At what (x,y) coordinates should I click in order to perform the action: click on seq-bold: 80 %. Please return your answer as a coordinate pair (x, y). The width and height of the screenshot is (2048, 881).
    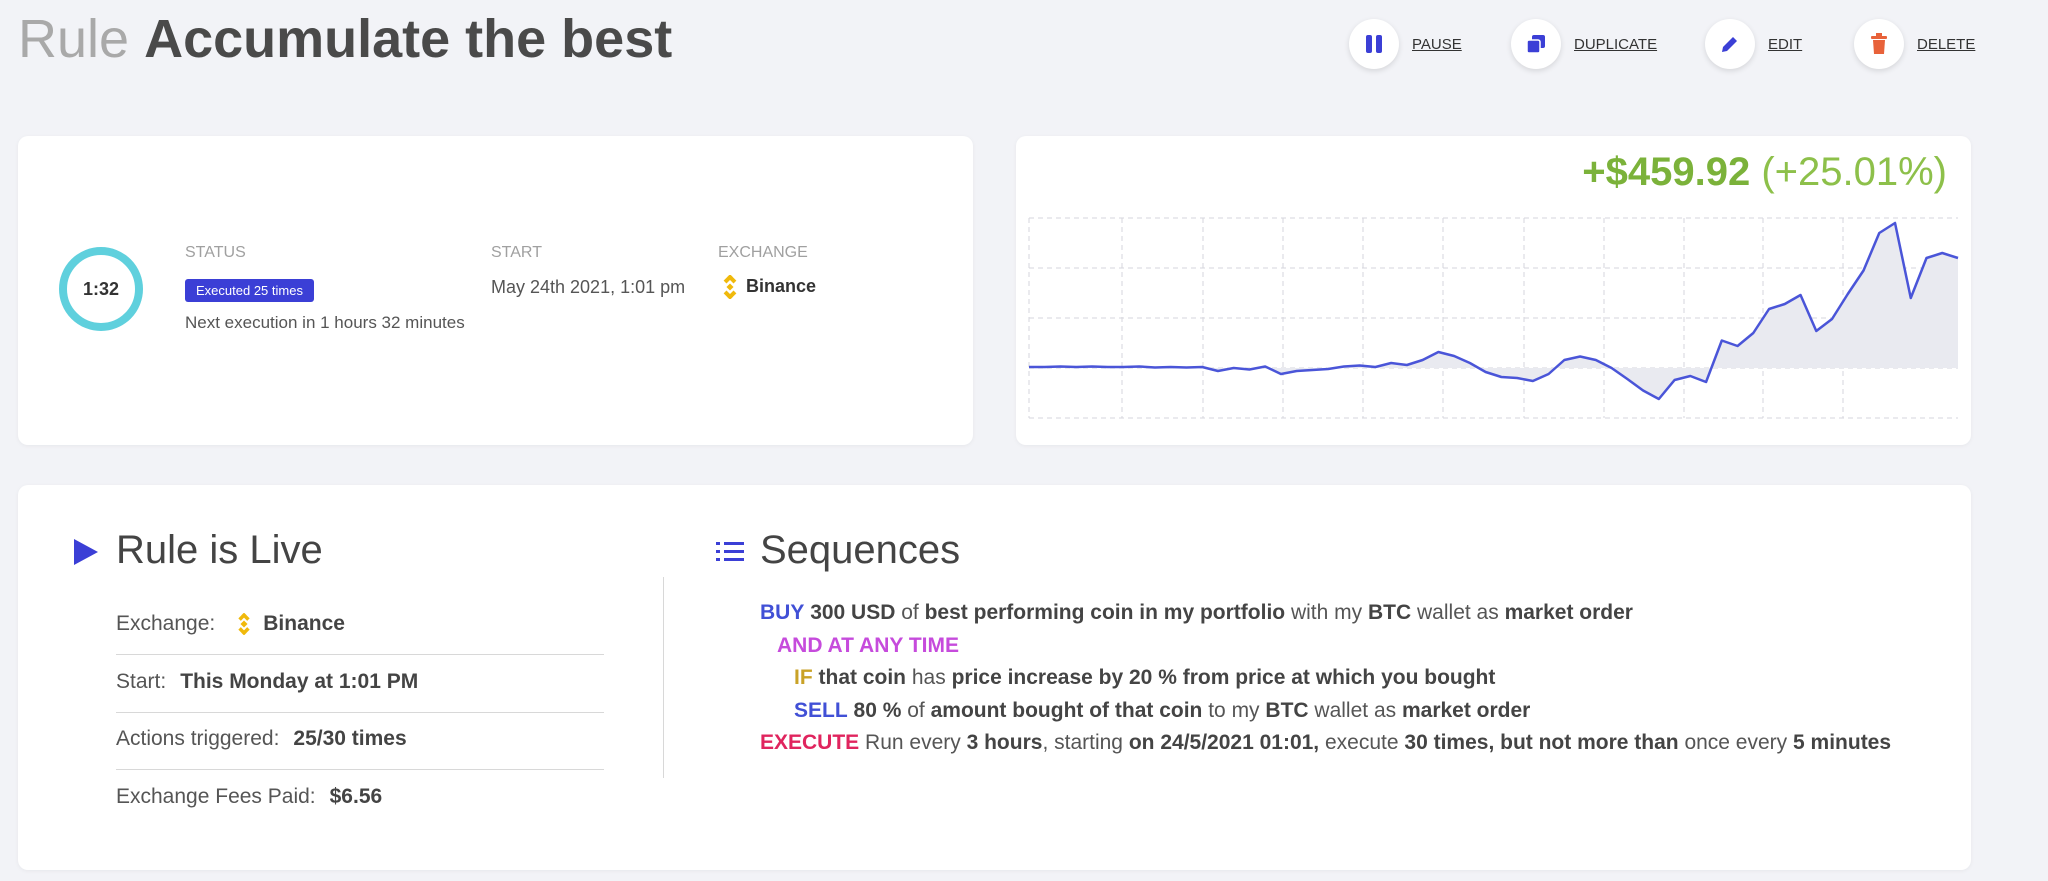
    Looking at the image, I should click on (877, 710).